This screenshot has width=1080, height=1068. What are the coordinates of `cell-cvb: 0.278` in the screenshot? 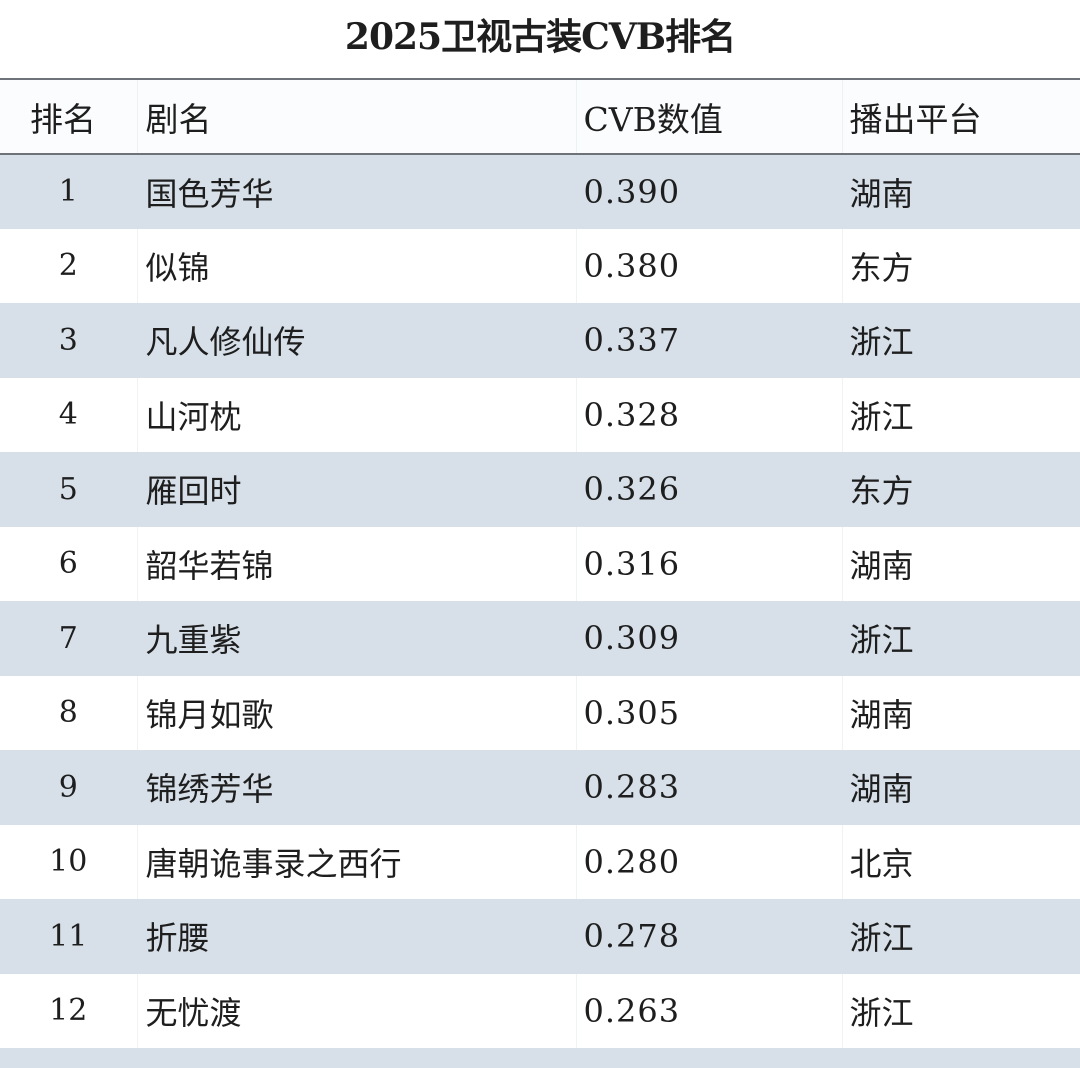 It's located at (632, 936).